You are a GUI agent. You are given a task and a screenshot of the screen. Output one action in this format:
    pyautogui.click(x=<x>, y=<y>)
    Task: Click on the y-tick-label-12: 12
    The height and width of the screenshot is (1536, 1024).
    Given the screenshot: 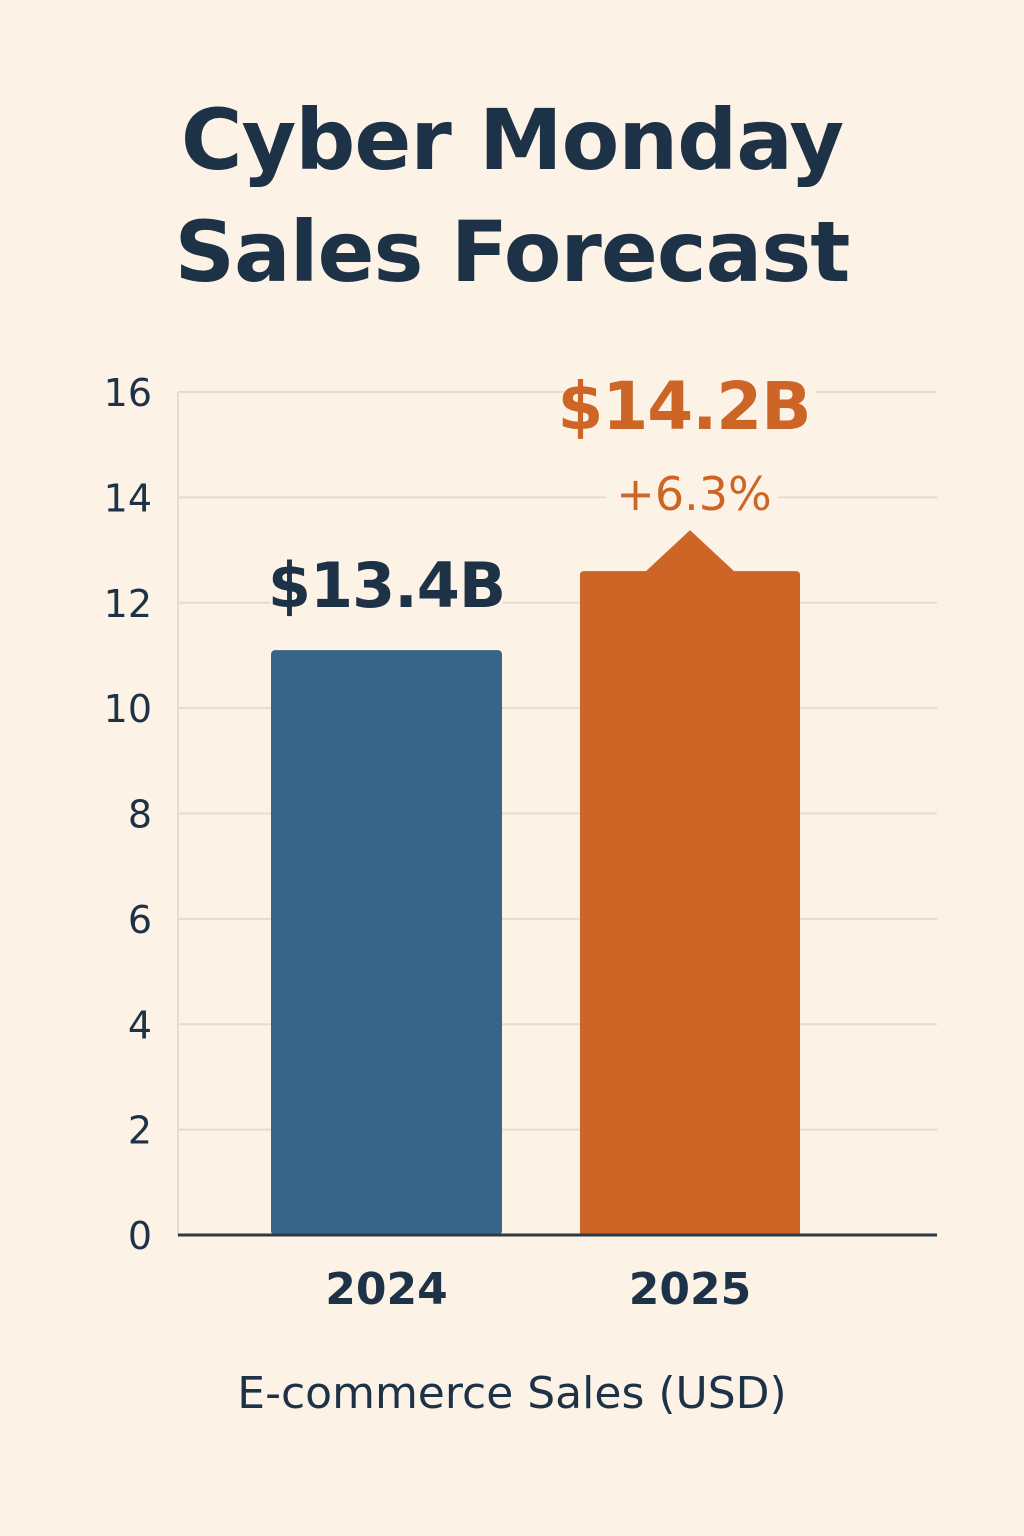 What is the action you would take?
    pyautogui.click(x=128, y=604)
    